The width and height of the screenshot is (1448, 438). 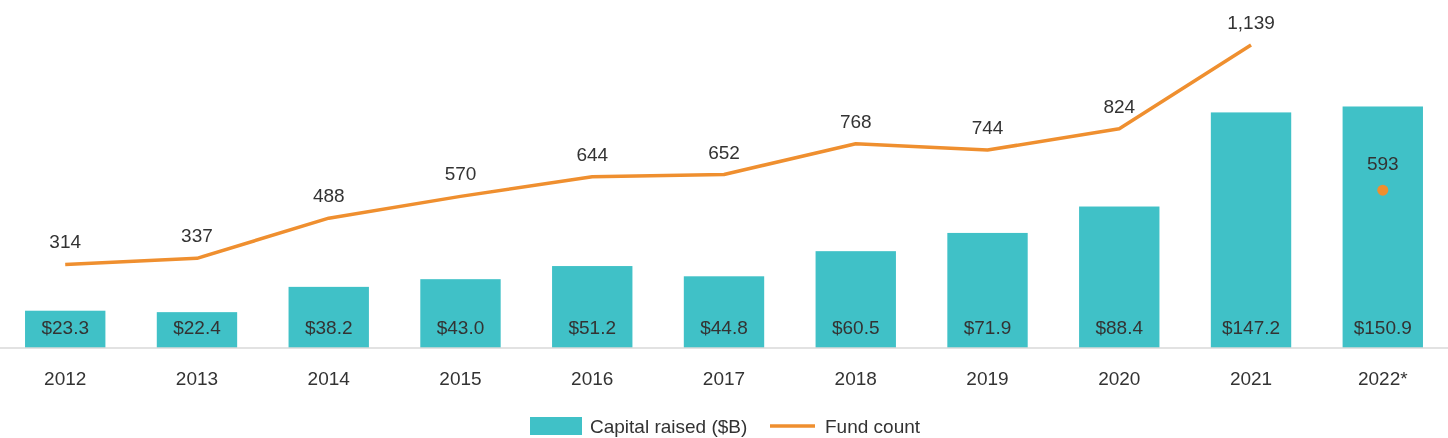 What do you see at coordinates (724, 378) in the screenshot?
I see `x-tick-label: 2017` at bounding box center [724, 378].